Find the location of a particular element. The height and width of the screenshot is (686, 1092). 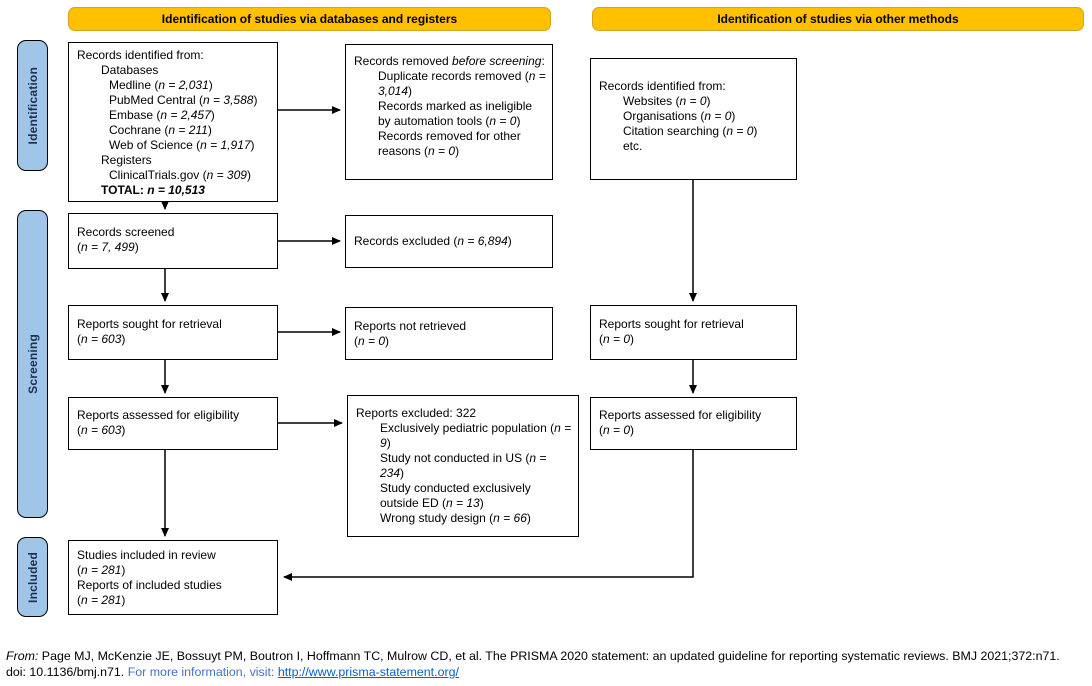

reports-assessed-eligibility-other-box: Reports assessed for eligibility (n = 0) is located at coordinates (693, 423).